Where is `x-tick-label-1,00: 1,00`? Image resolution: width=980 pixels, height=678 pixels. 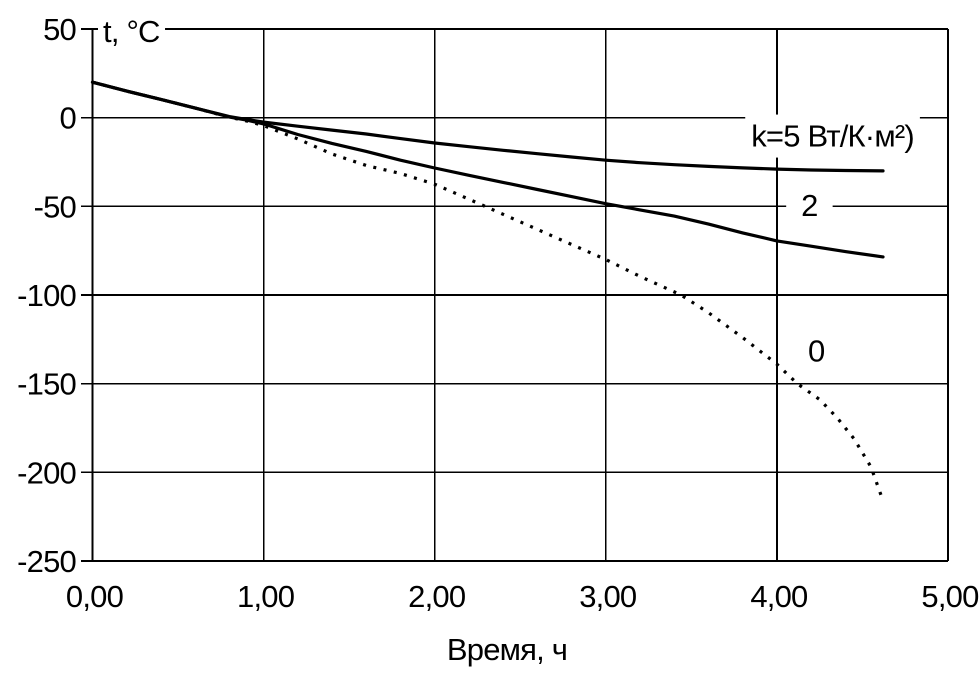 x-tick-label-1,00: 1,00 is located at coordinates (266, 596).